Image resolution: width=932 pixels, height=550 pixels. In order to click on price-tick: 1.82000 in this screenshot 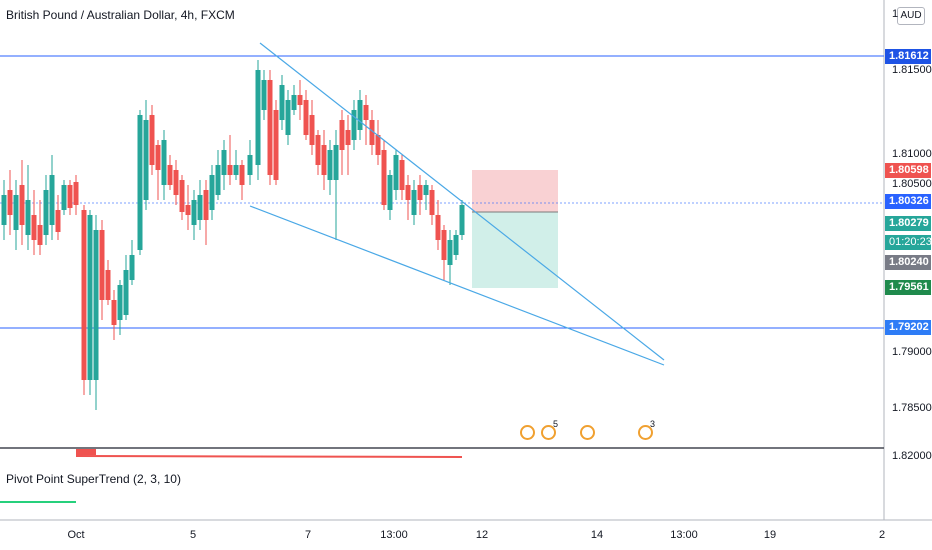, I will do `click(912, 456)`.